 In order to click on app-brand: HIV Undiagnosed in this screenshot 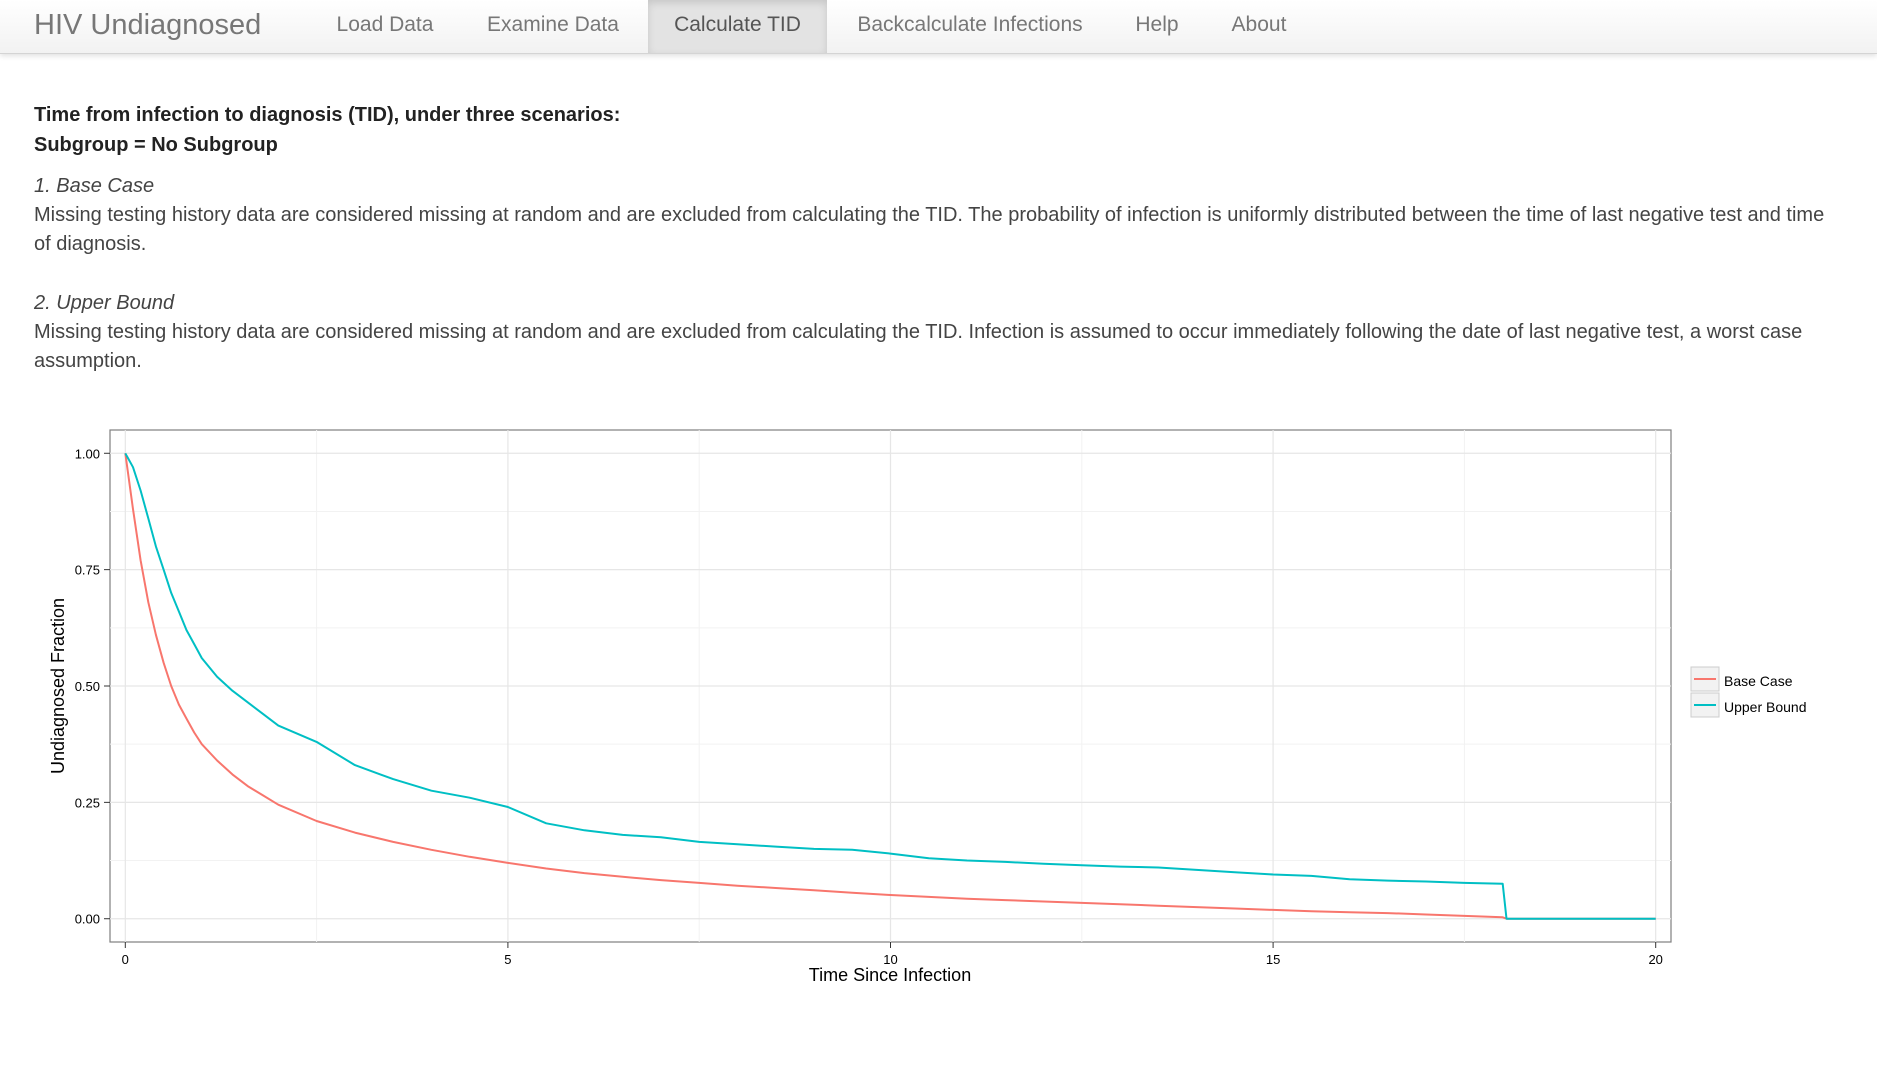, I will do `click(148, 25)`.